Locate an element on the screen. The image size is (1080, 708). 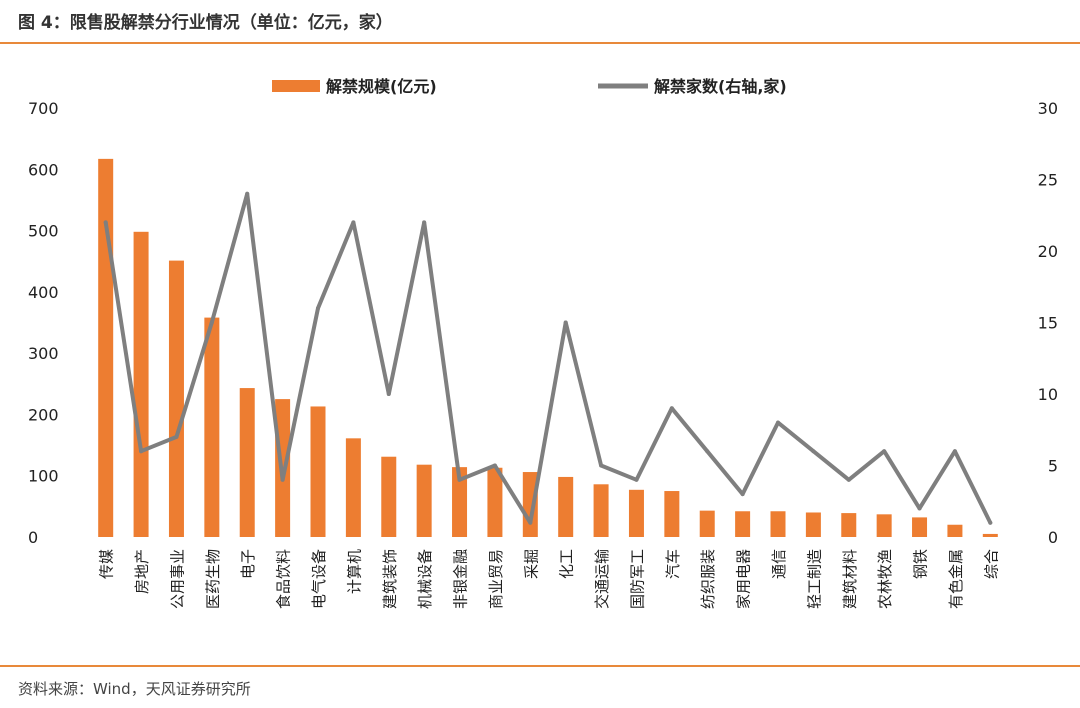
left-axis-tick-label: 700 is located at coordinates (43, 108).